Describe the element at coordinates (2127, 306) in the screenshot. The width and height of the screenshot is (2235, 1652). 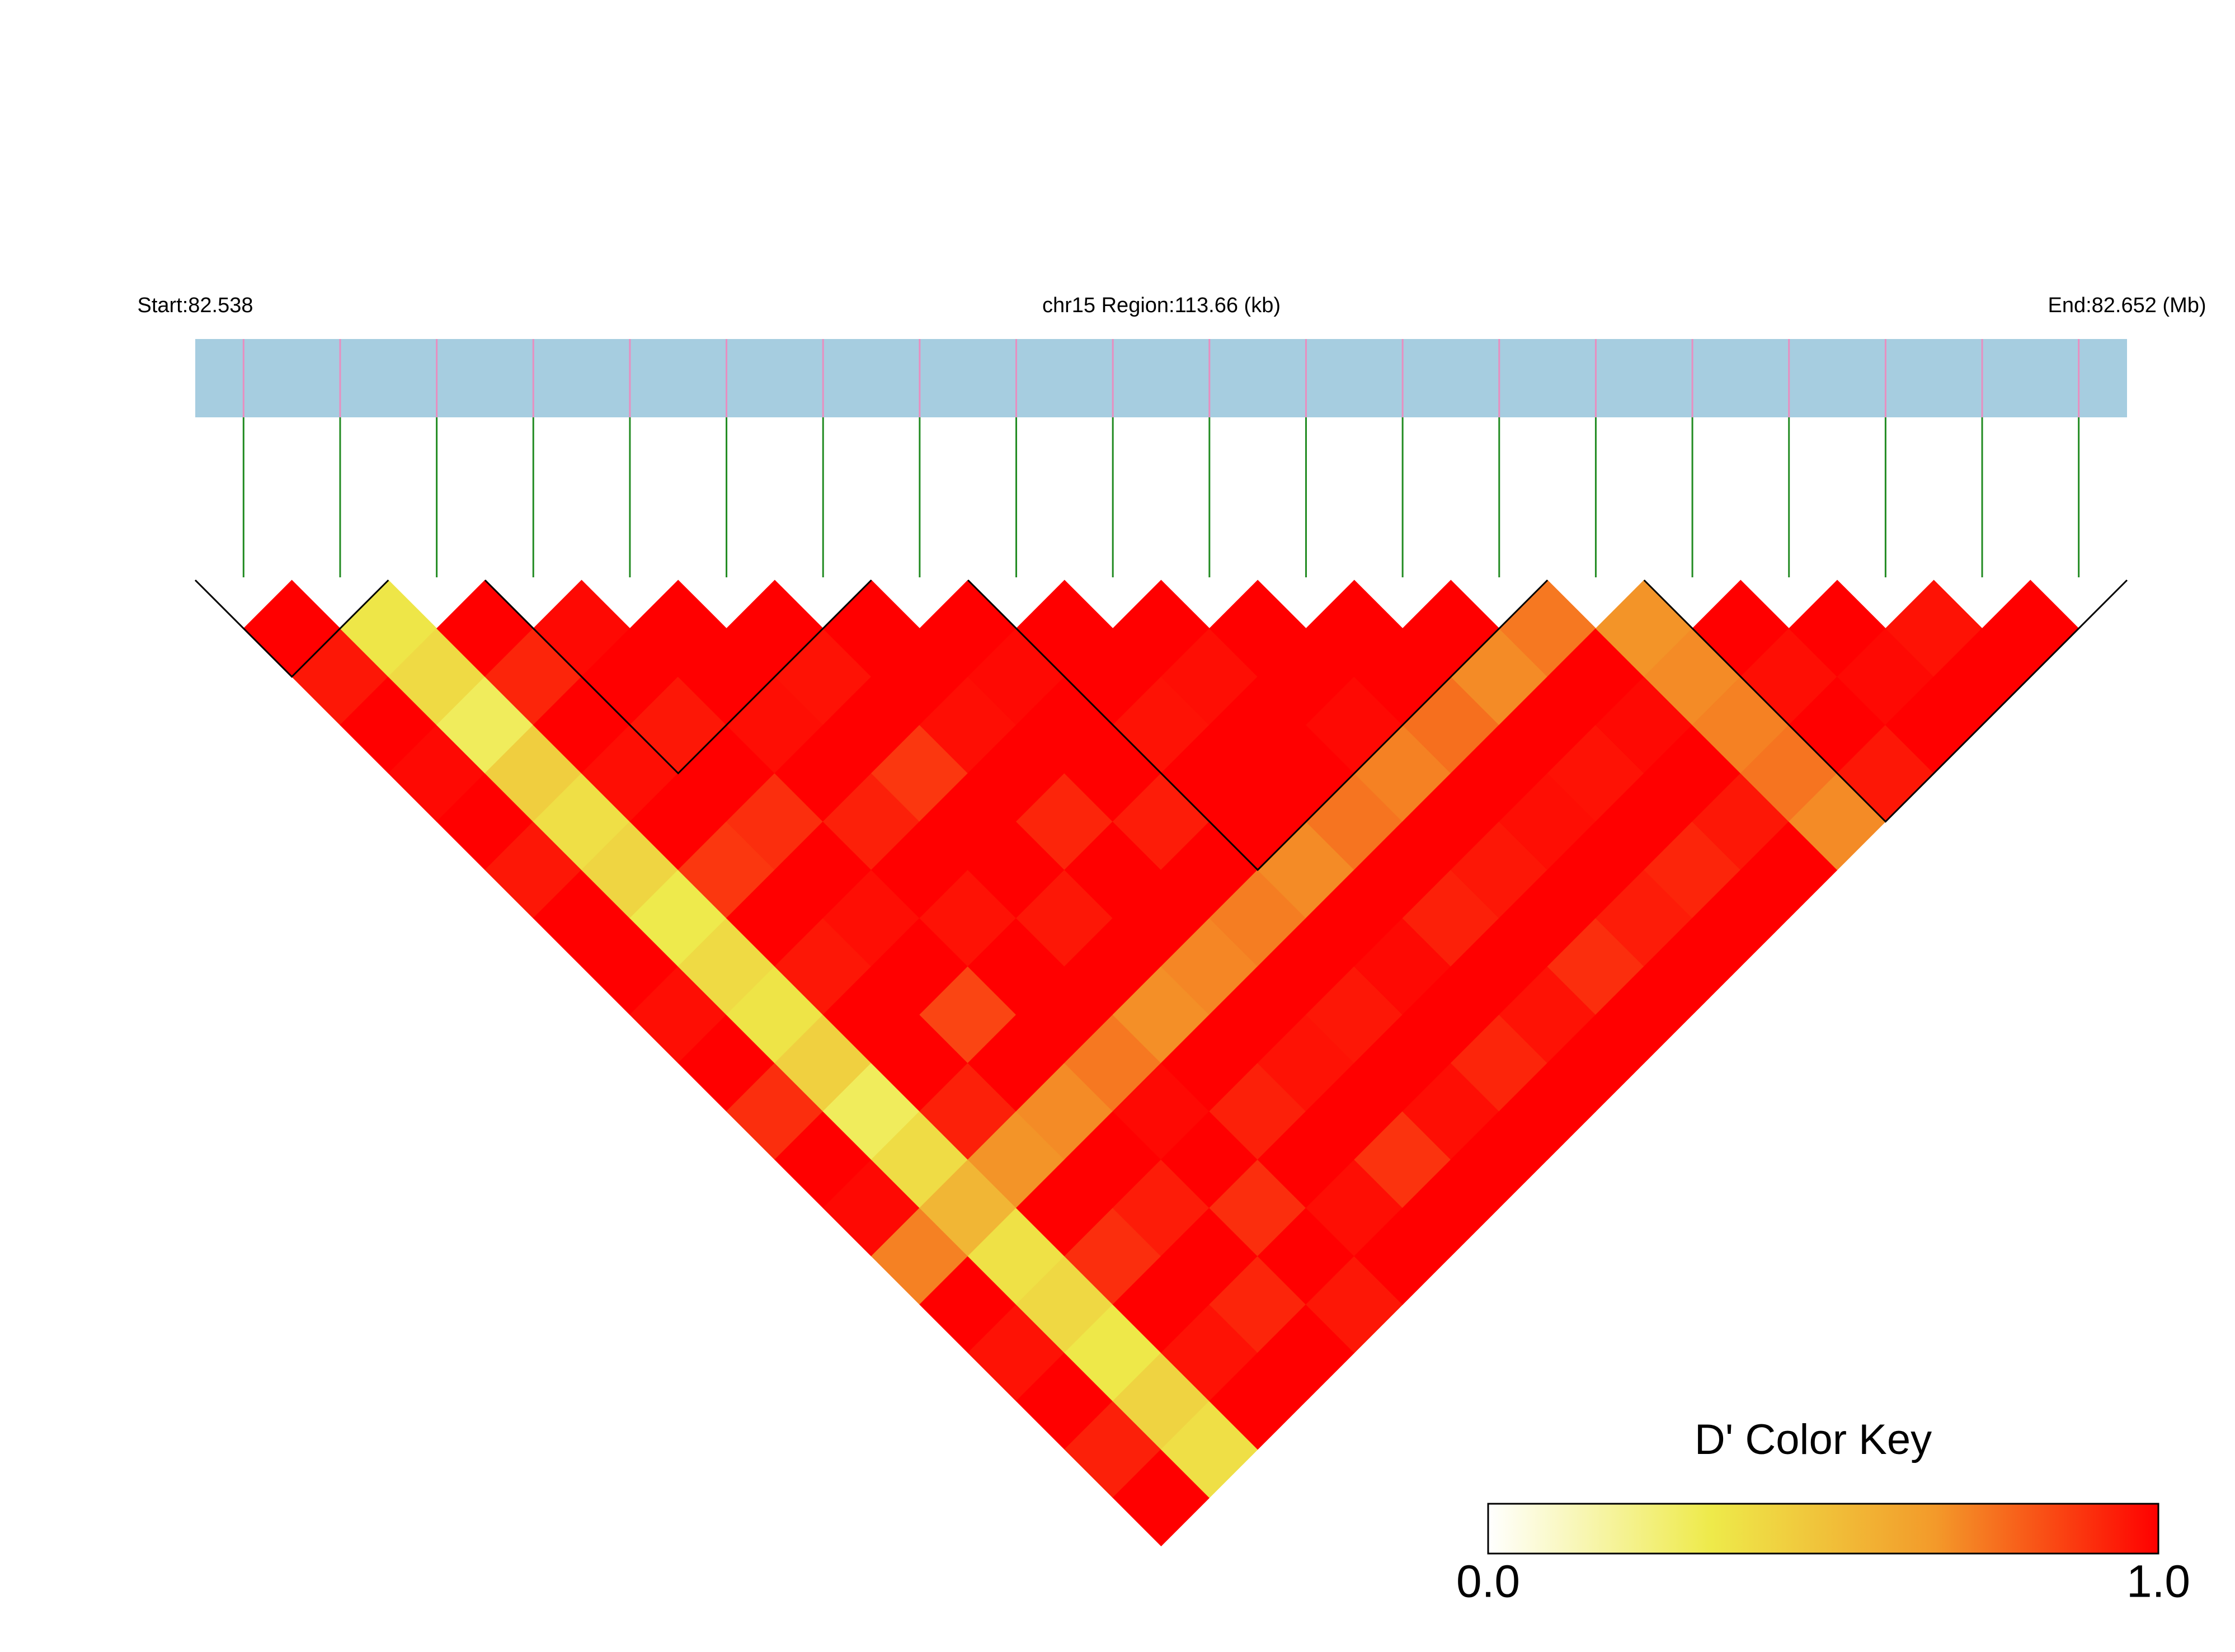
I see `end-label: End:82.652 (Mb)` at that location.